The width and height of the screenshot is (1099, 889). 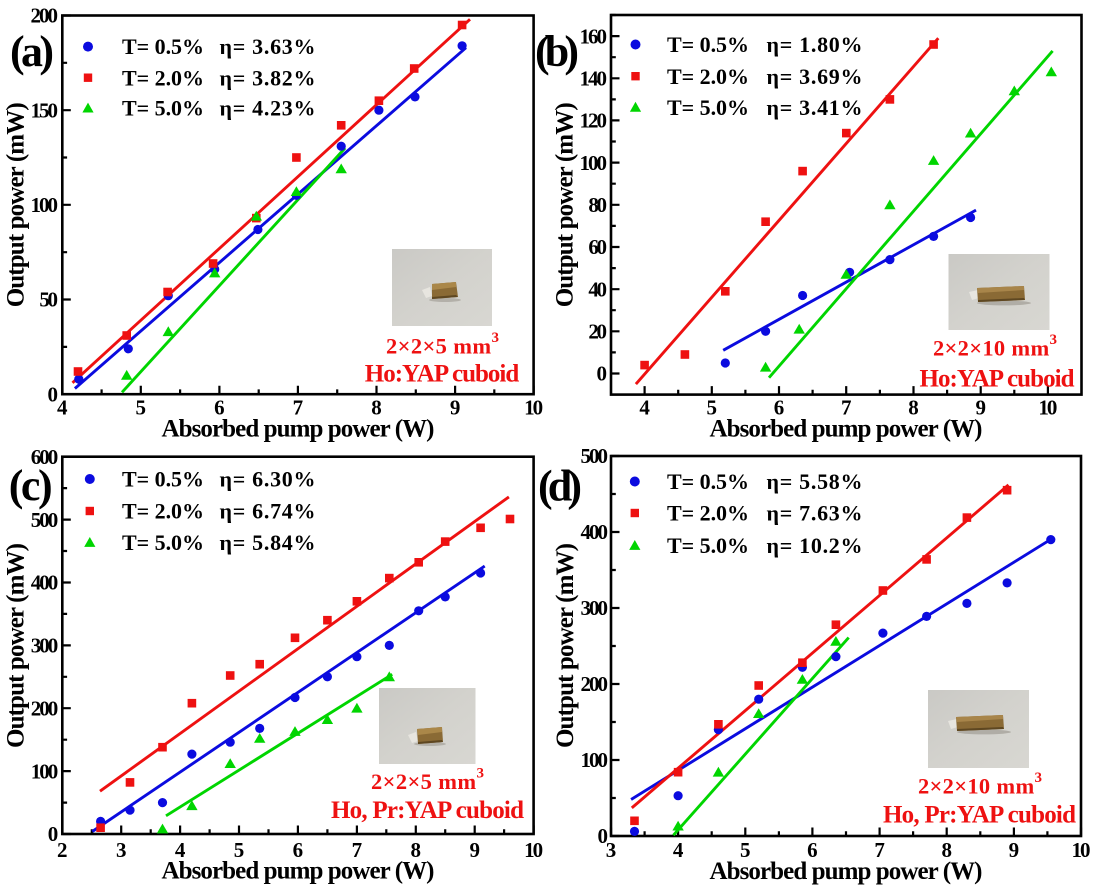 I want to click on svg-text: η= 4.23%, so click(x=268, y=108).